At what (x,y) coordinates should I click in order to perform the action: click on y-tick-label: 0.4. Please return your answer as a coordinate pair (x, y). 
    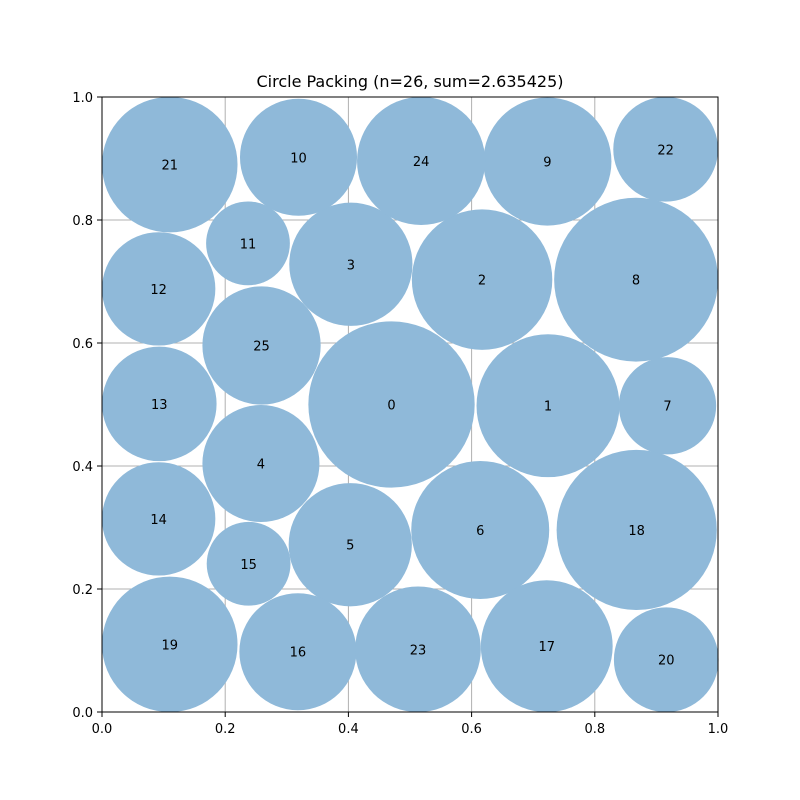
    Looking at the image, I should click on (82, 467).